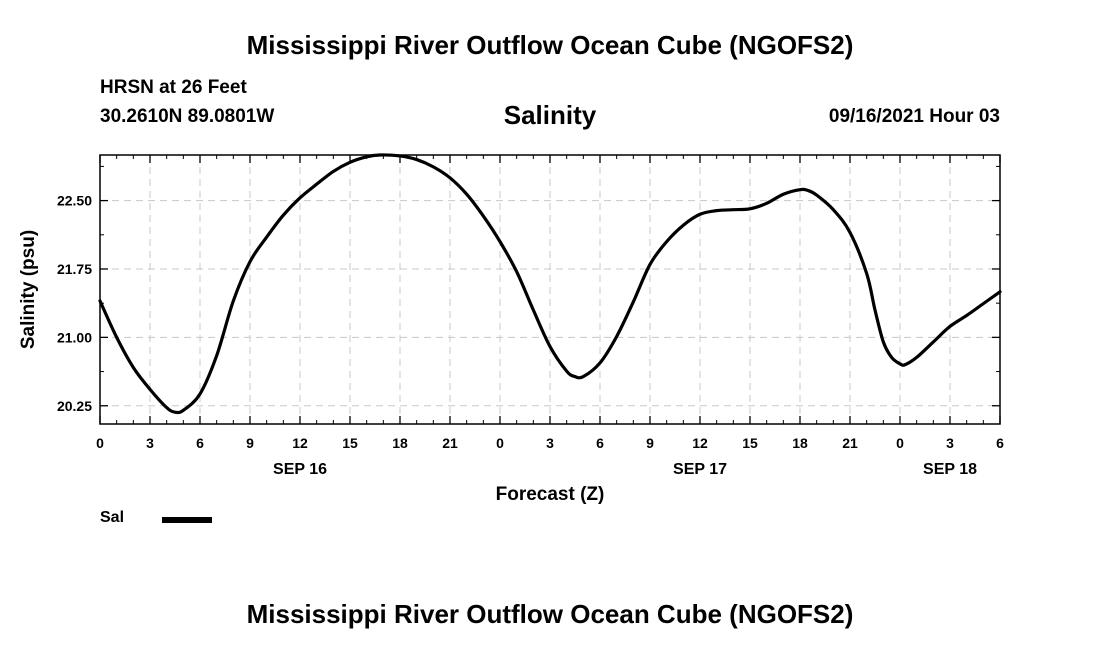 The image size is (1100, 650). I want to click on parameter-title: Salinity, so click(550, 115).